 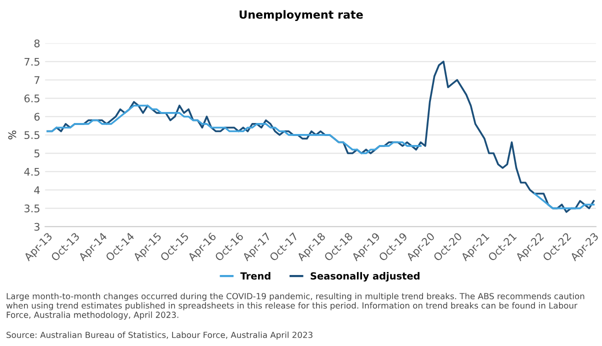 What do you see at coordinates (32, 98) in the screenshot?
I see `y-tick-label: 6.5` at bounding box center [32, 98].